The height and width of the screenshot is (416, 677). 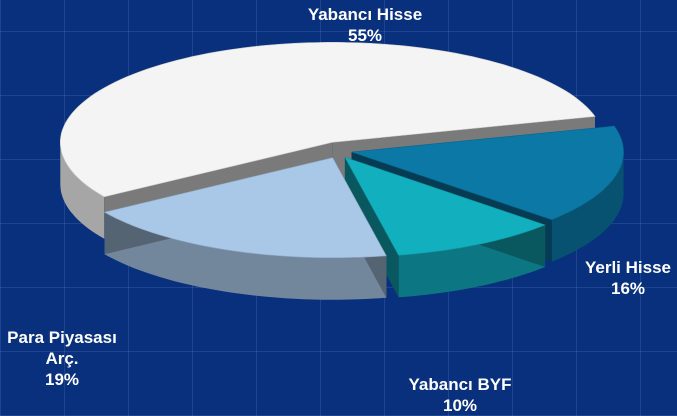 What do you see at coordinates (460, 395) in the screenshot?
I see `label-group: Yabancı BYF 10%` at bounding box center [460, 395].